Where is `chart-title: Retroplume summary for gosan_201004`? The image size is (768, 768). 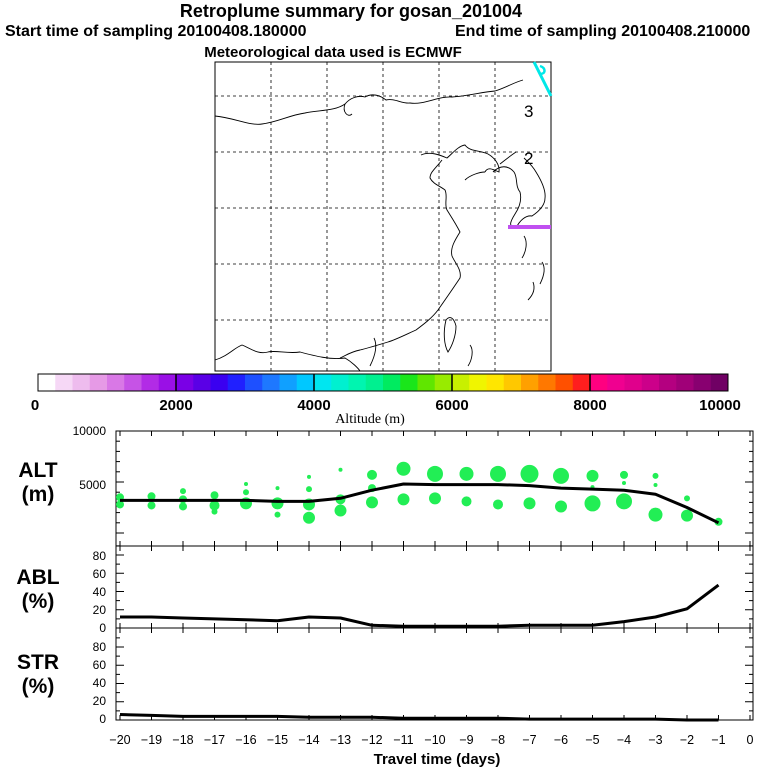
chart-title: Retroplume summary for gosan_201004 is located at coordinates (351, 11).